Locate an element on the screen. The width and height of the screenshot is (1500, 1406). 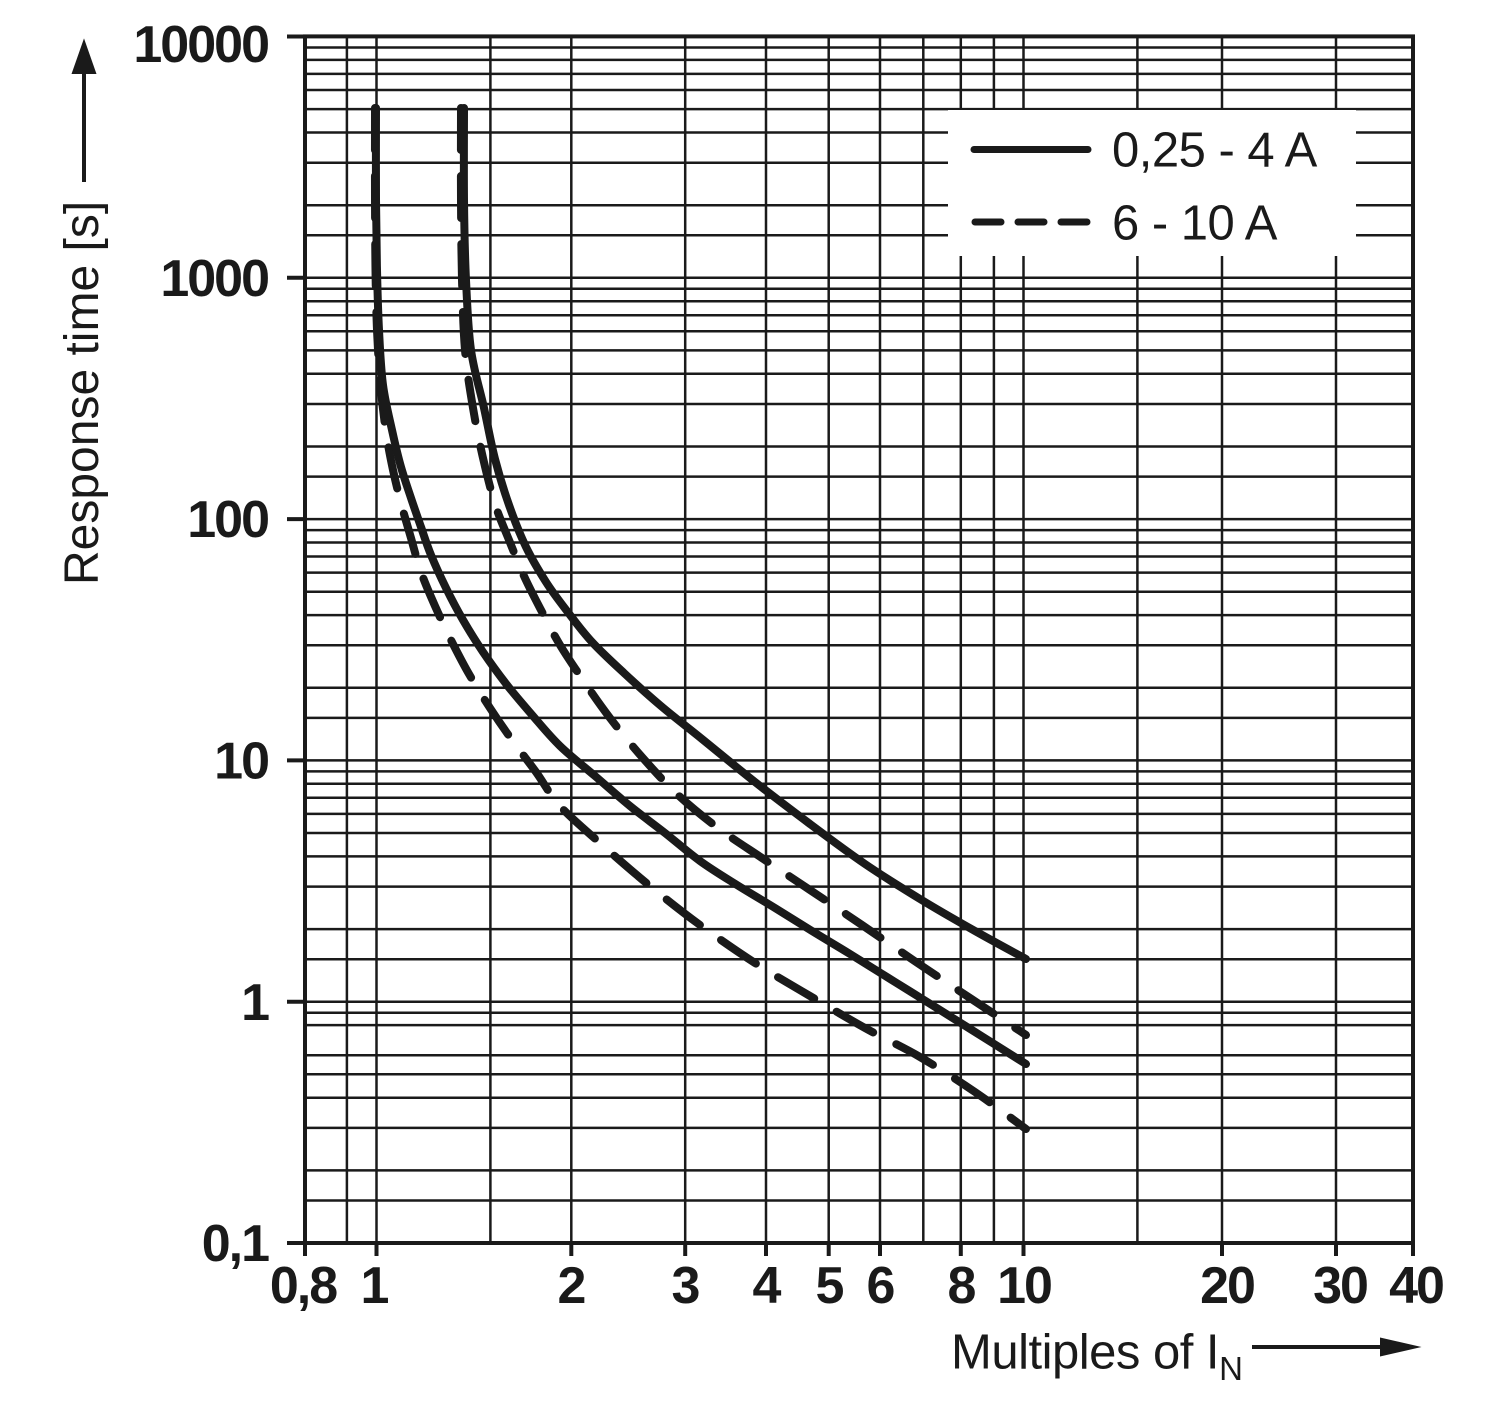
svg-text: 100 is located at coordinates (227, 520).